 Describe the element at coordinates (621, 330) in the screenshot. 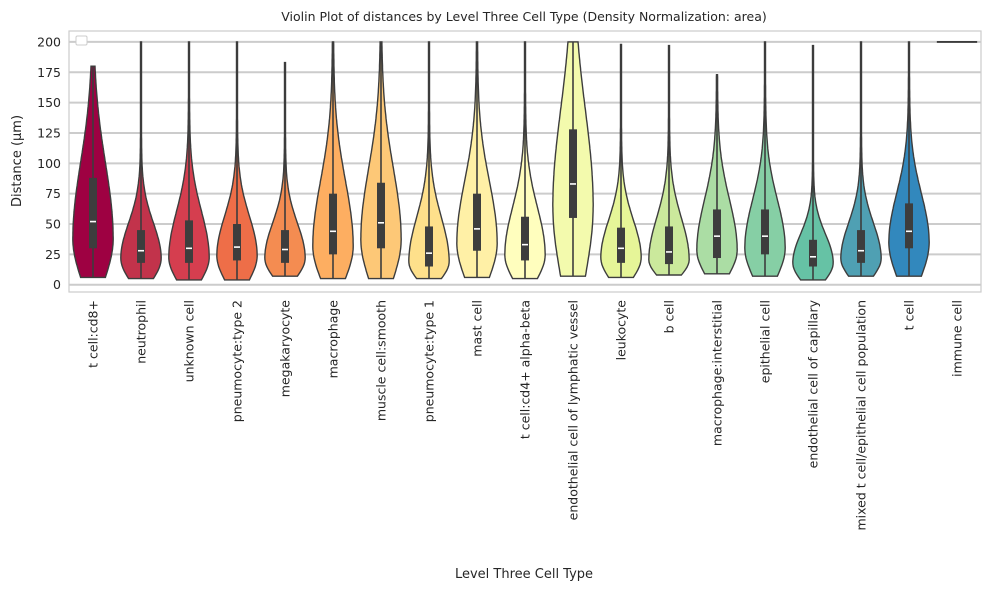

I see `x-tick-label: leukocyte` at that location.